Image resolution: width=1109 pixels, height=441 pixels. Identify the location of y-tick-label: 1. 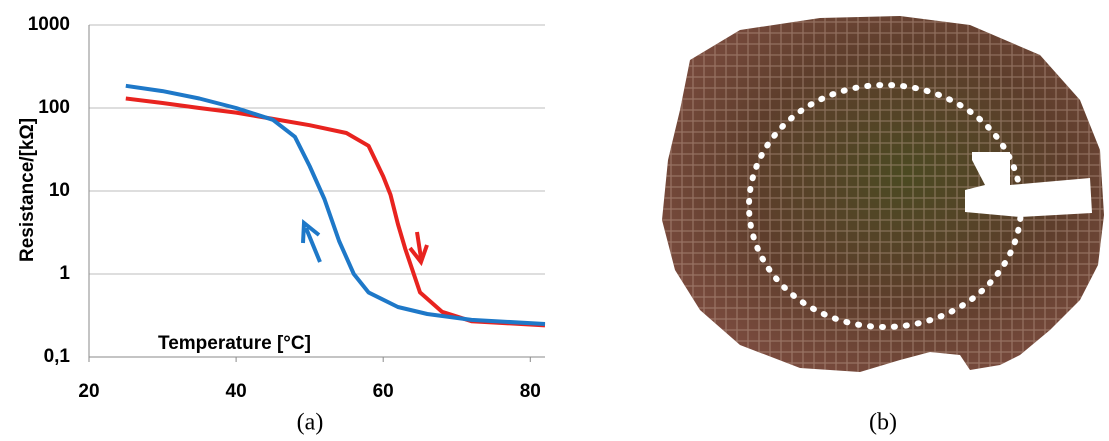
(64, 273).